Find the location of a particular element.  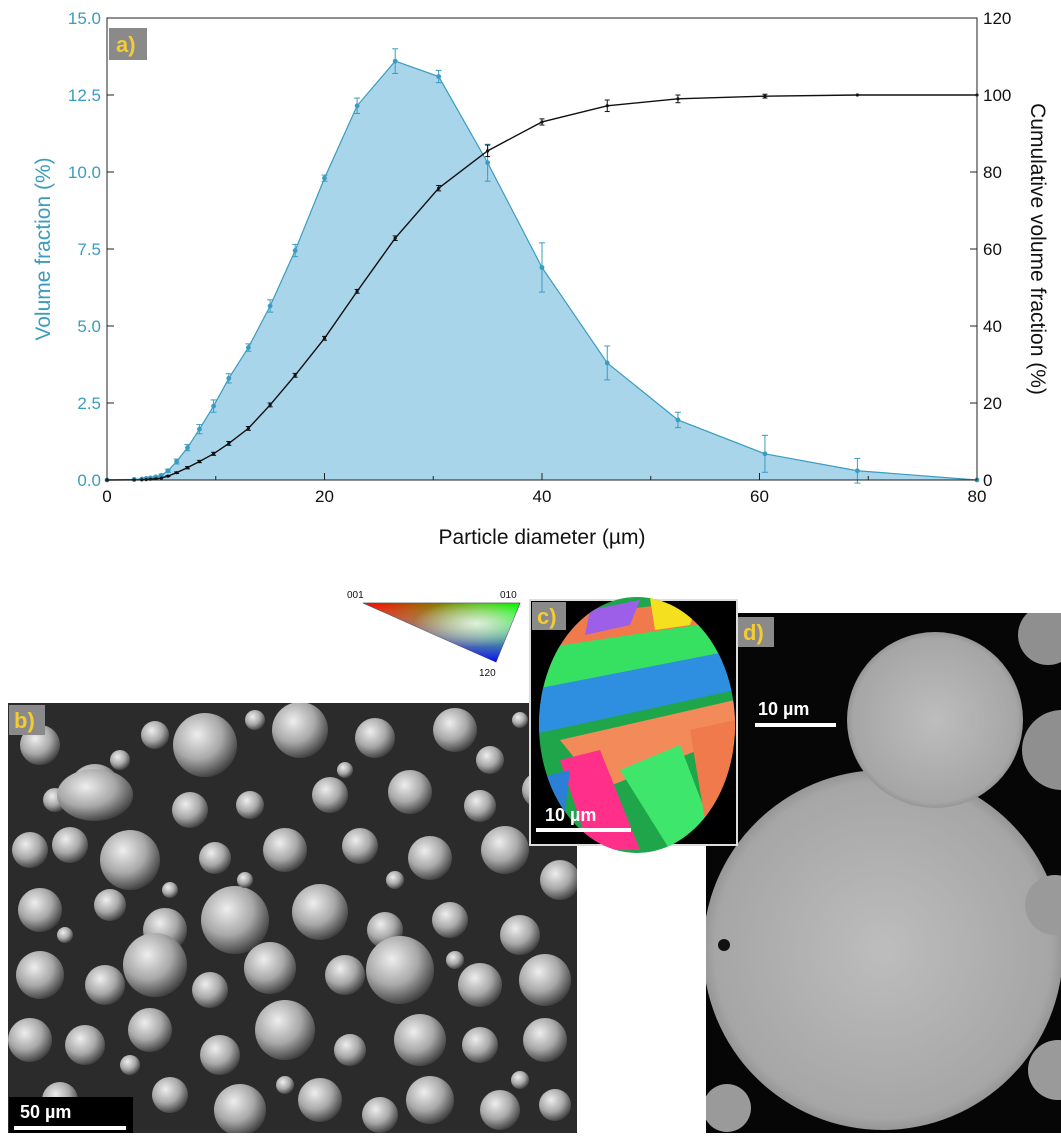

panel-a-label-box is located at coordinates (128, 44).